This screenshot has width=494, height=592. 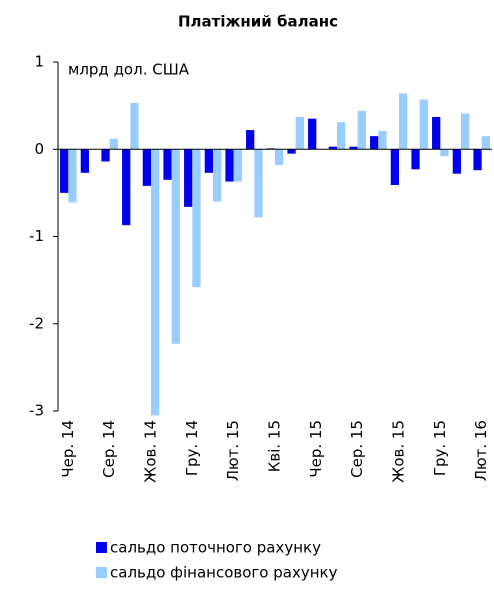 What do you see at coordinates (39, 62) in the screenshot?
I see `y-tick-label: 1` at bounding box center [39, 62].